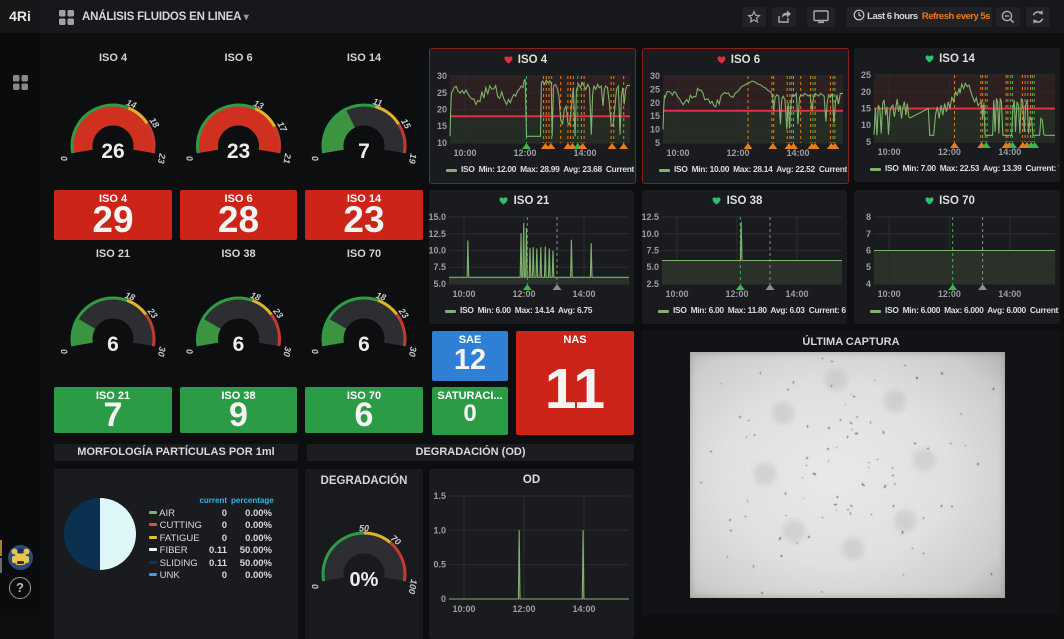 The height and width of the screenshot is (639, 1064). What do you see at coordinates (287, 158) in the screenshot?
I see `svg-text: 21` at bounding box center [287, 158].